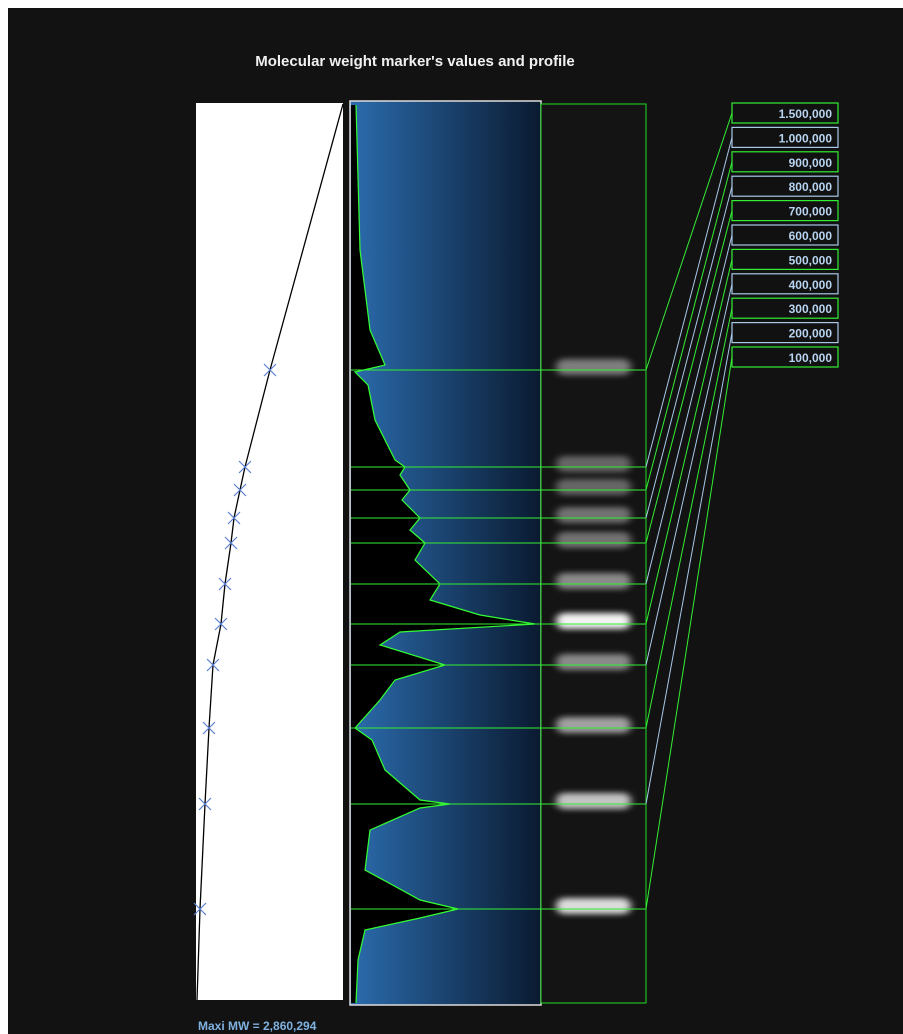  What do you see at coordinates (811, 260) in the screenshot?
I see `marker-label: 500,000` at bounding box center [811, 260].